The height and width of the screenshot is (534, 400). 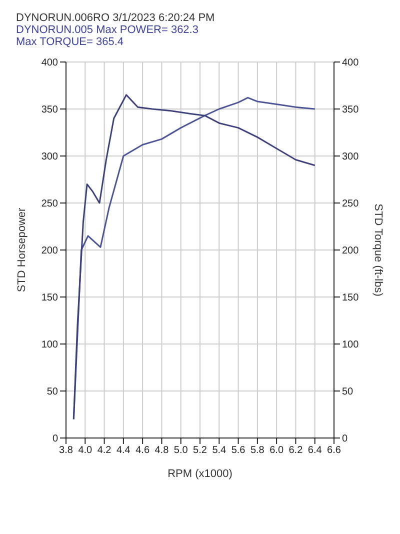 I want to click on x-tick-label: 4.2, so click(x=104, y=450).